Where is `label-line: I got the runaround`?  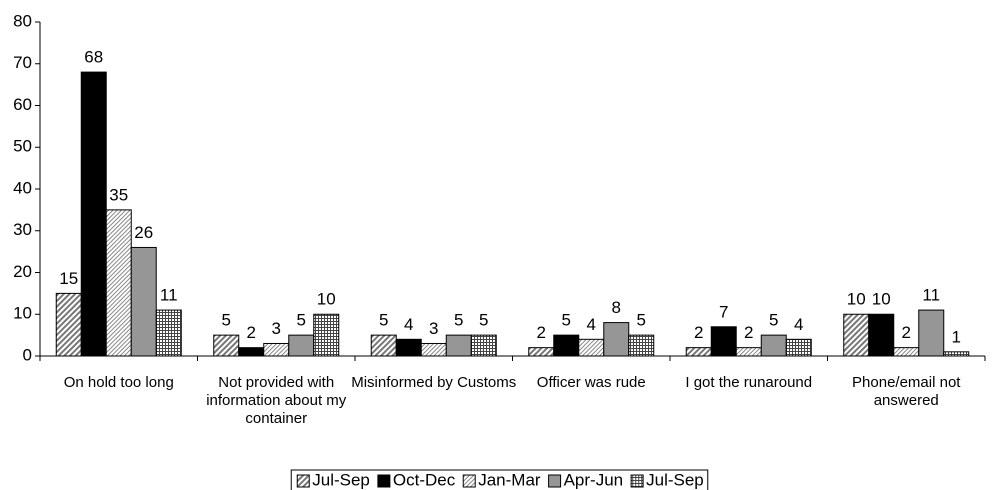 label-line: I got the runaround is located at coordinates (748, 382).